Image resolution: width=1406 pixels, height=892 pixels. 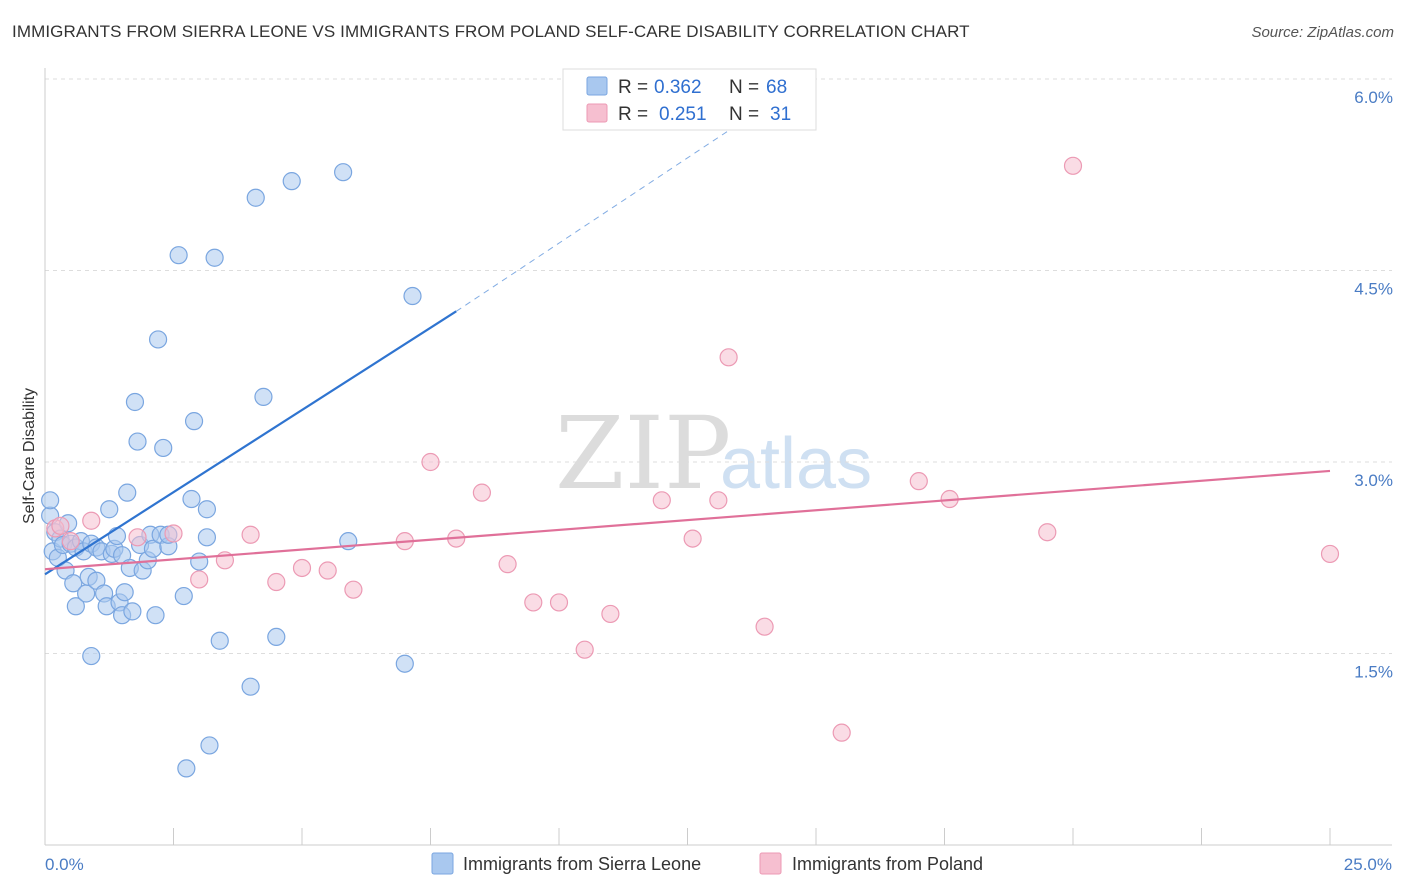 What do you see at coordinates (636, 192) in the screenshot?
I see `sierra-leone-trend-extension` at bounding box center [636, 192].